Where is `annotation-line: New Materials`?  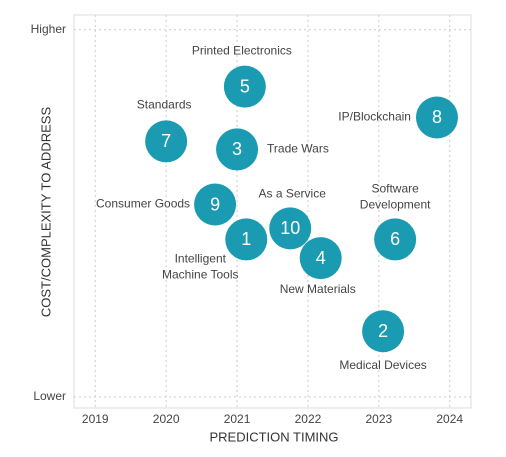
annotation-line: New Materials is located at coordinates (318, 289).